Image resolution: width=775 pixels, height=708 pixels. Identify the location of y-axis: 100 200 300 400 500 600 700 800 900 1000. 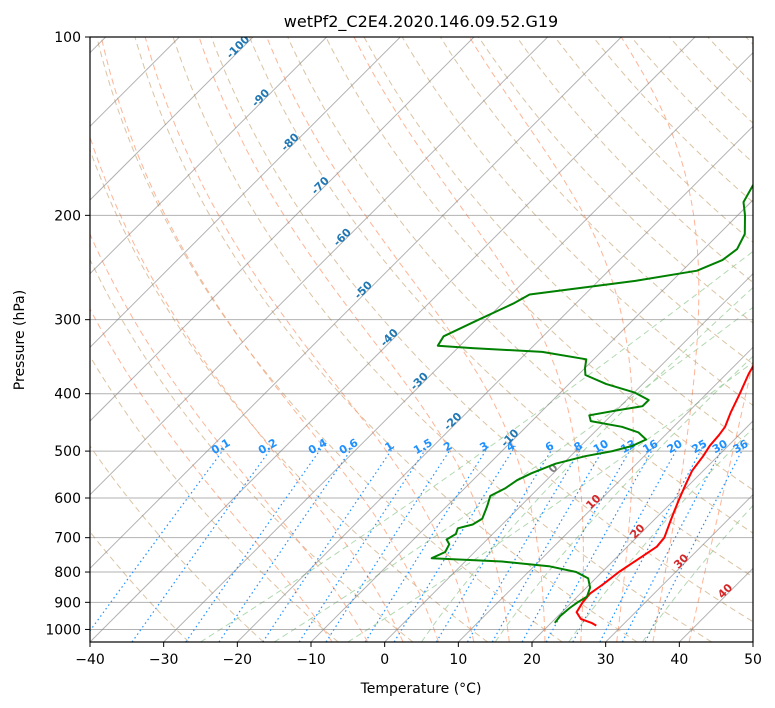
(67, 334).